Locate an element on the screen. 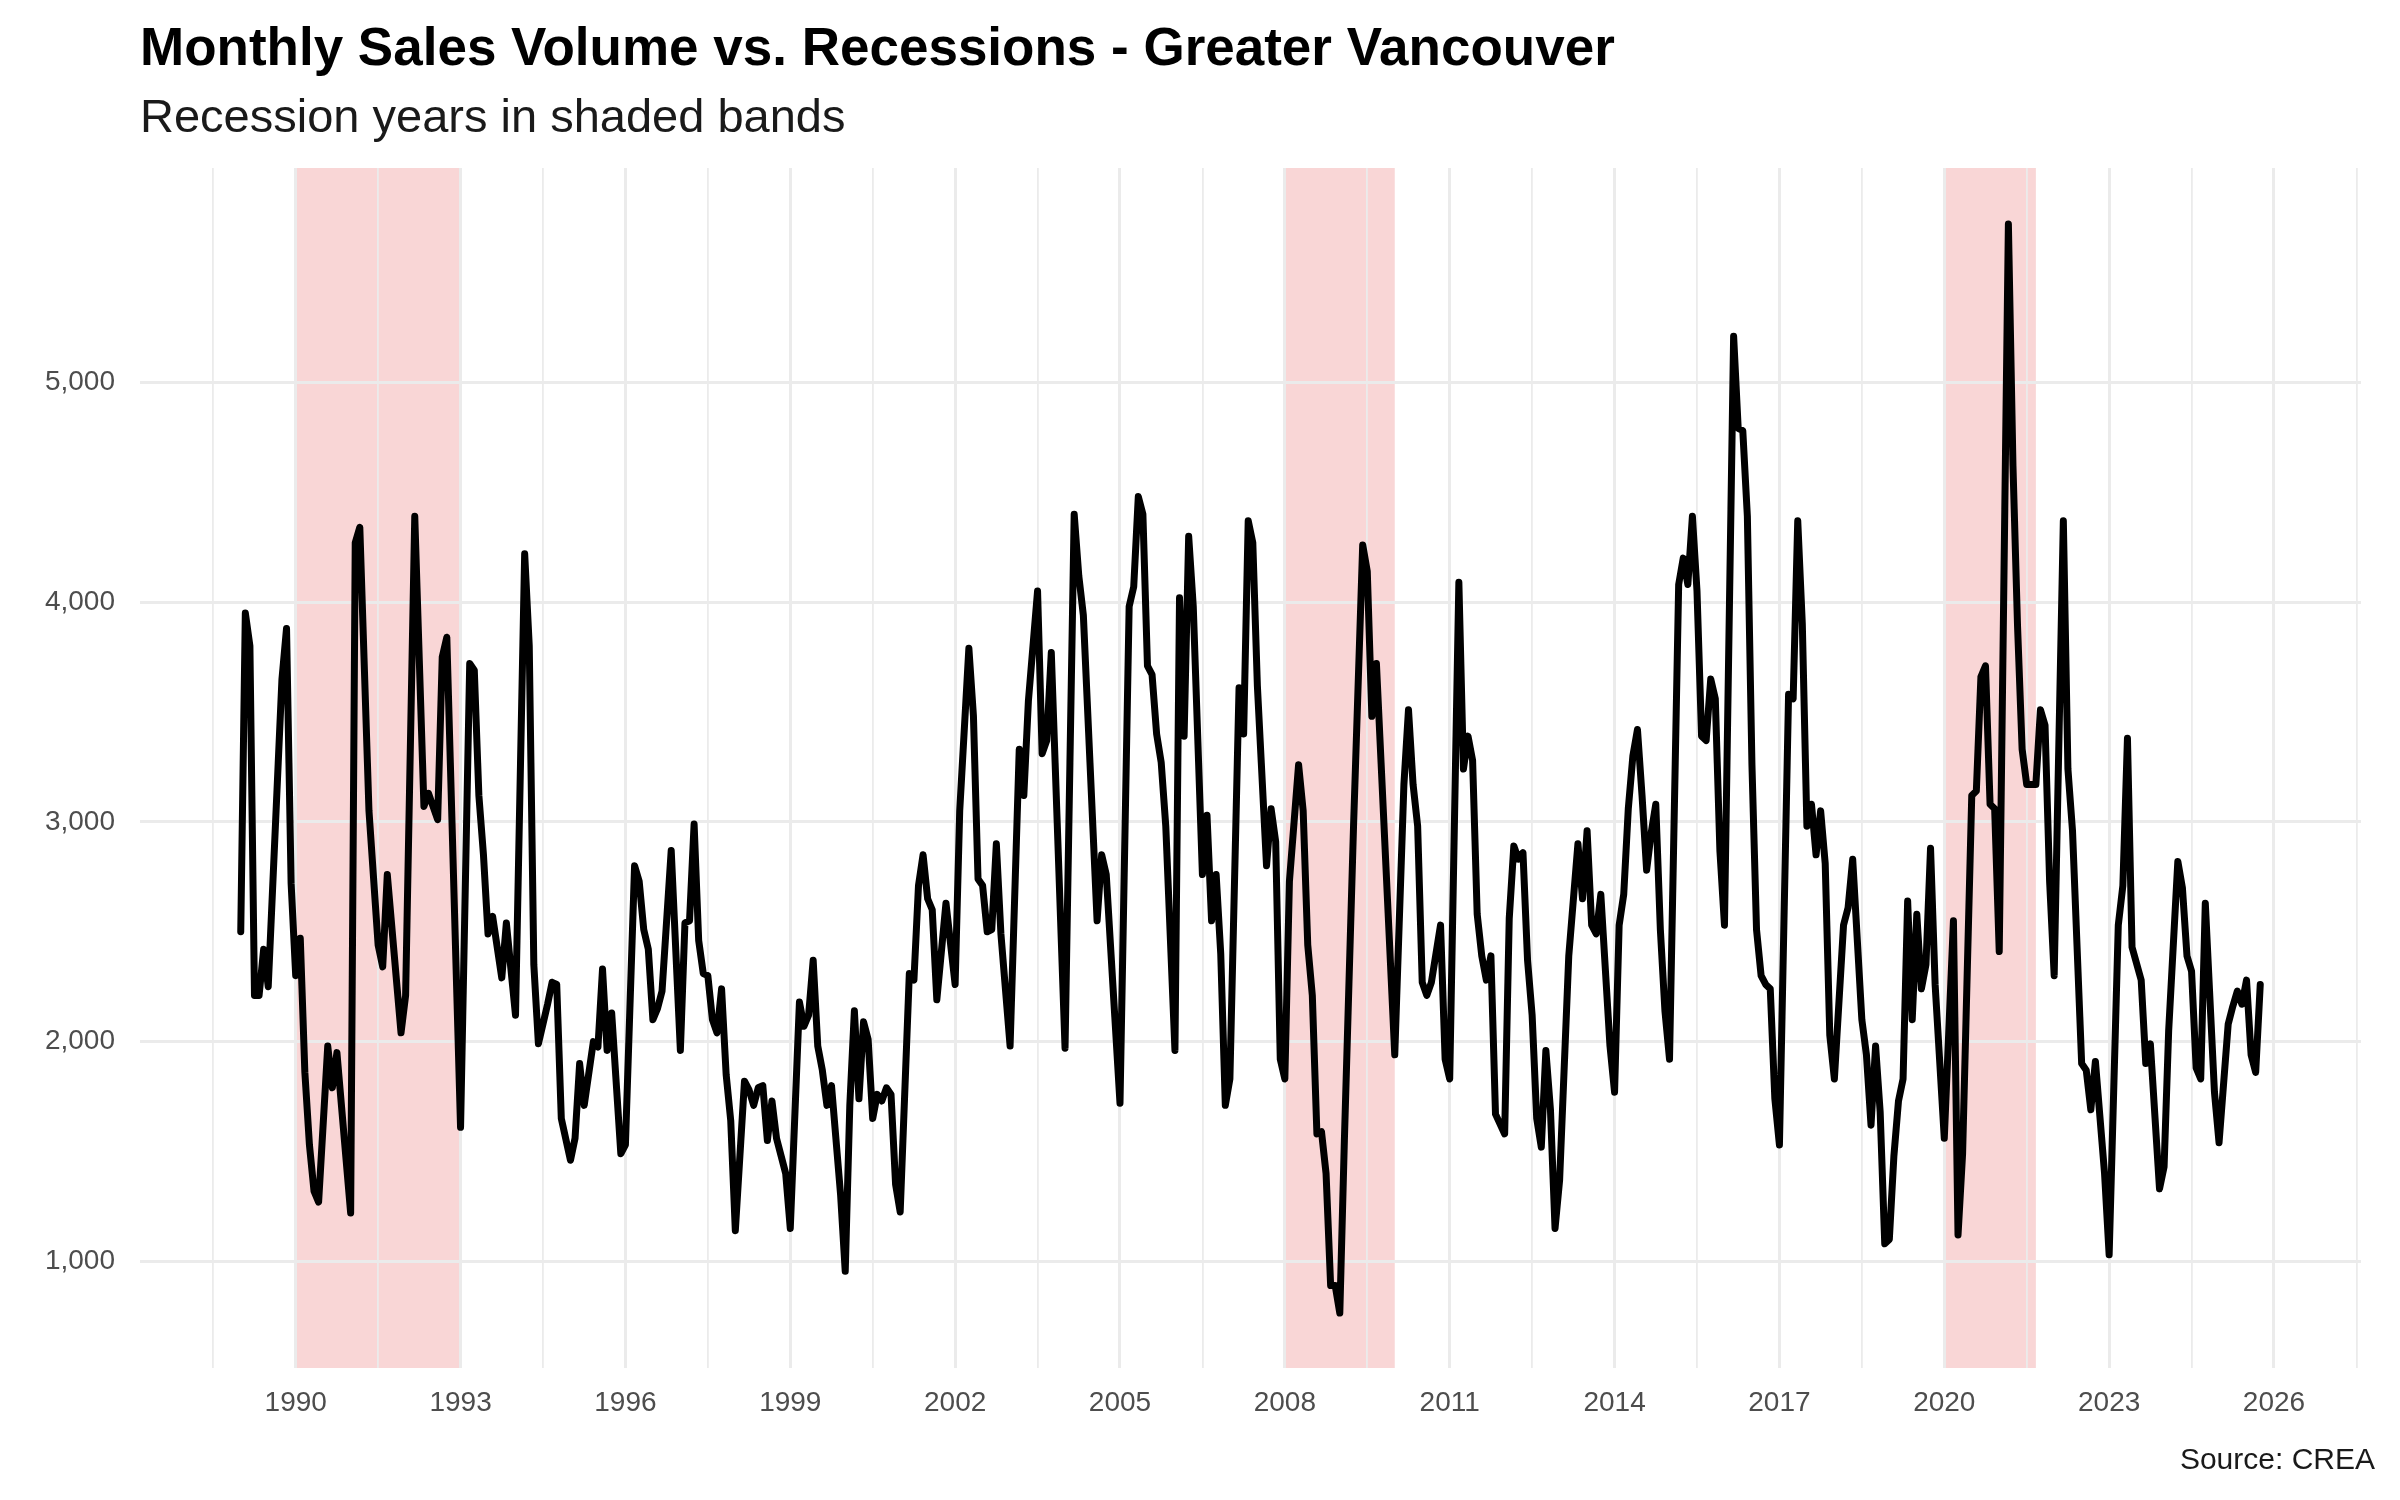 The image size is (2400, 1500). x-tick-label: 2020 is located at coordinates (1944, 1401).